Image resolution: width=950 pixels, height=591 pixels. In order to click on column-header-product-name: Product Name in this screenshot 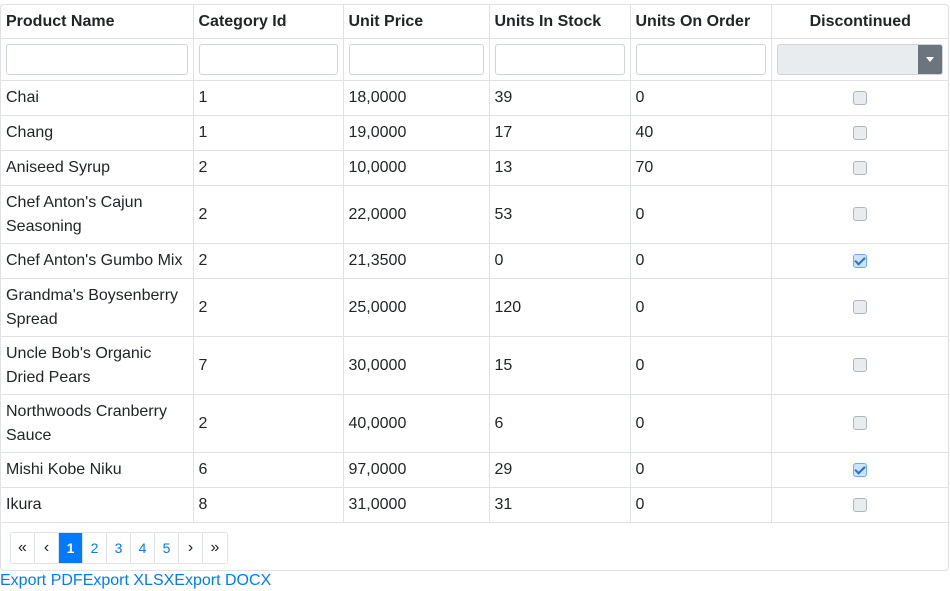, I will do `click(97, 22)`.